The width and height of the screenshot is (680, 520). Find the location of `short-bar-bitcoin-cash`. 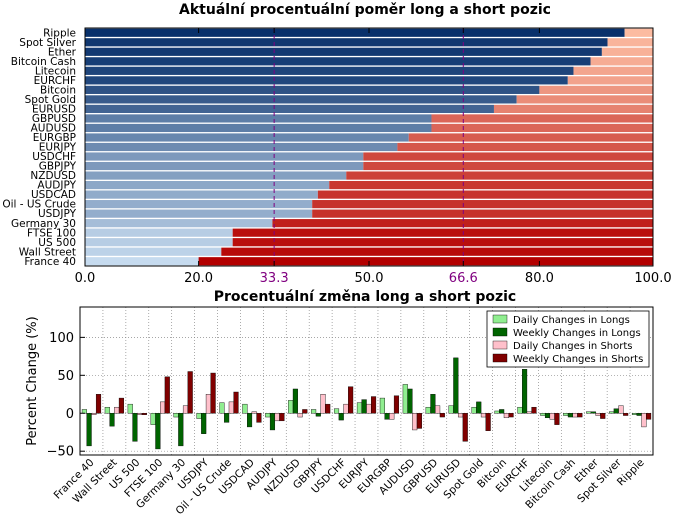

short-bar-bitcoin-cash is located at coordinates (621, 61).